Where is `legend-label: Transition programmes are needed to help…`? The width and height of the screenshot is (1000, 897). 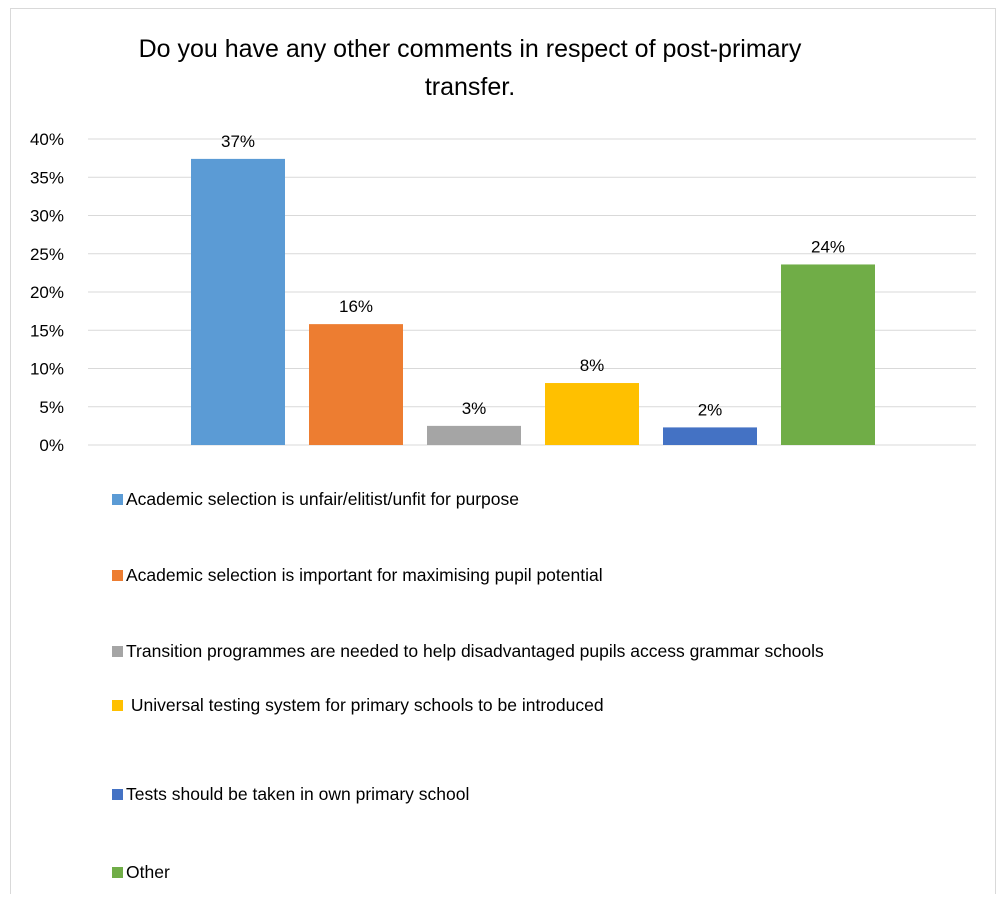 legend-label: Transition programmes are needed to help… is located at coordinates (475, 651).